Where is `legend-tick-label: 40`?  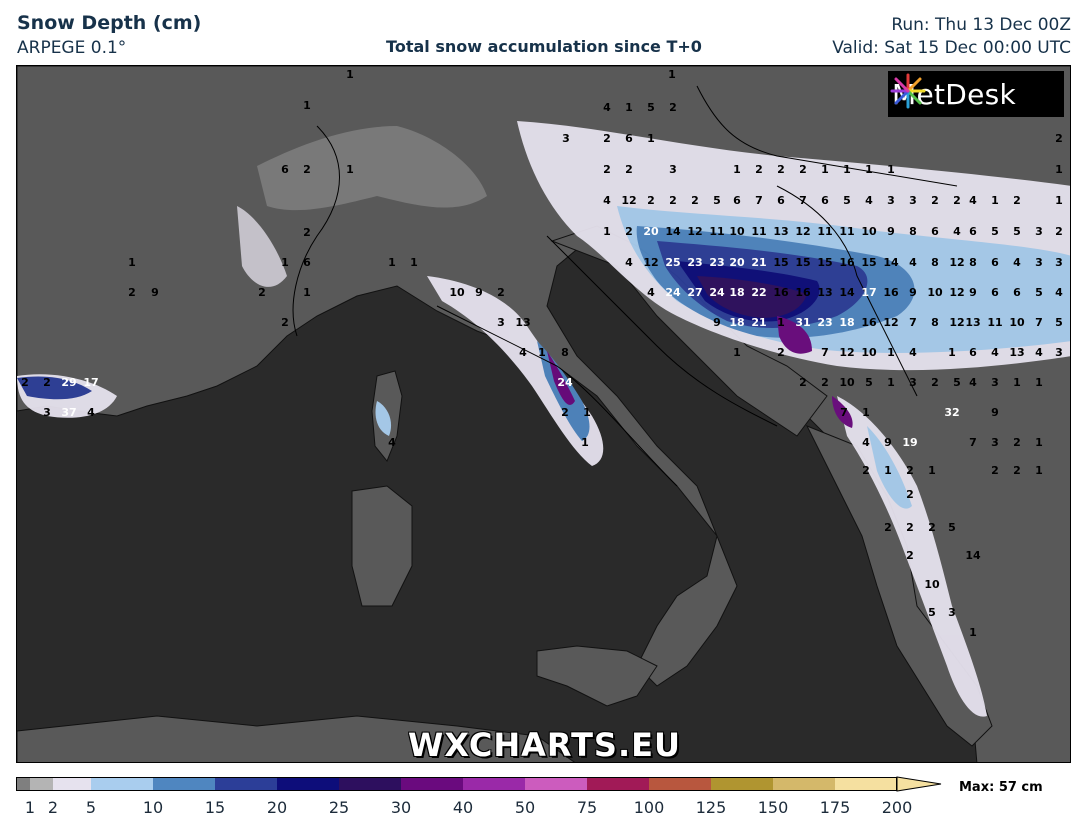 legend-tick-label: 40 is located at coordinates (463, 807).